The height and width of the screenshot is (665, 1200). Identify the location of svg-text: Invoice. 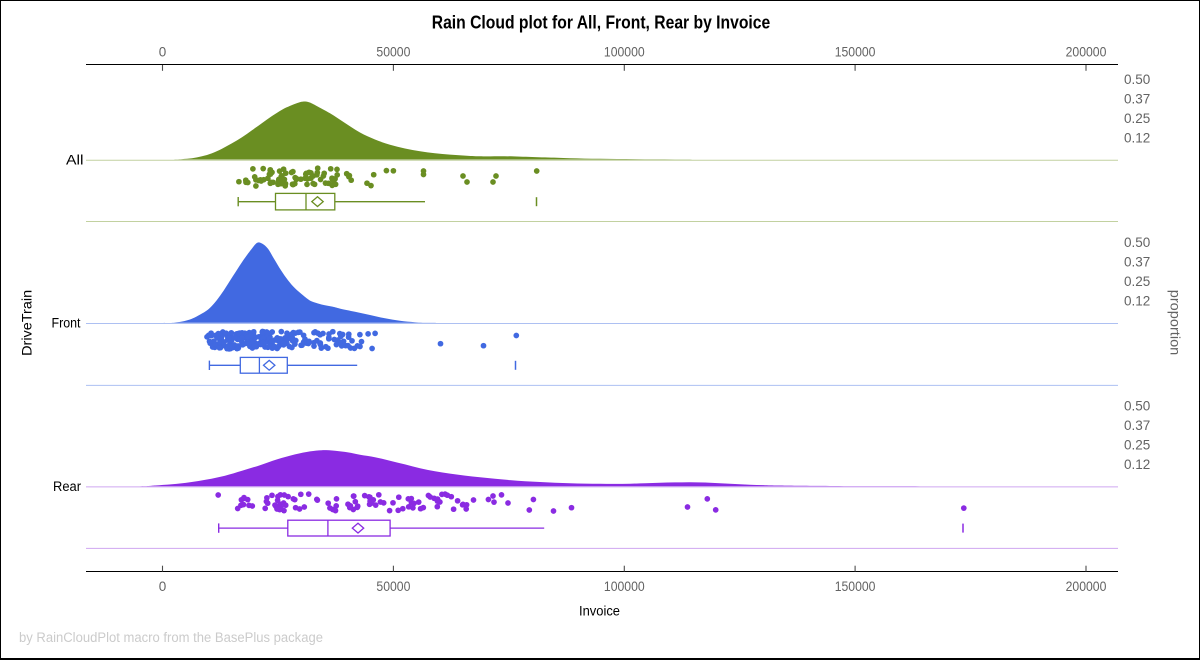
(599, 610).